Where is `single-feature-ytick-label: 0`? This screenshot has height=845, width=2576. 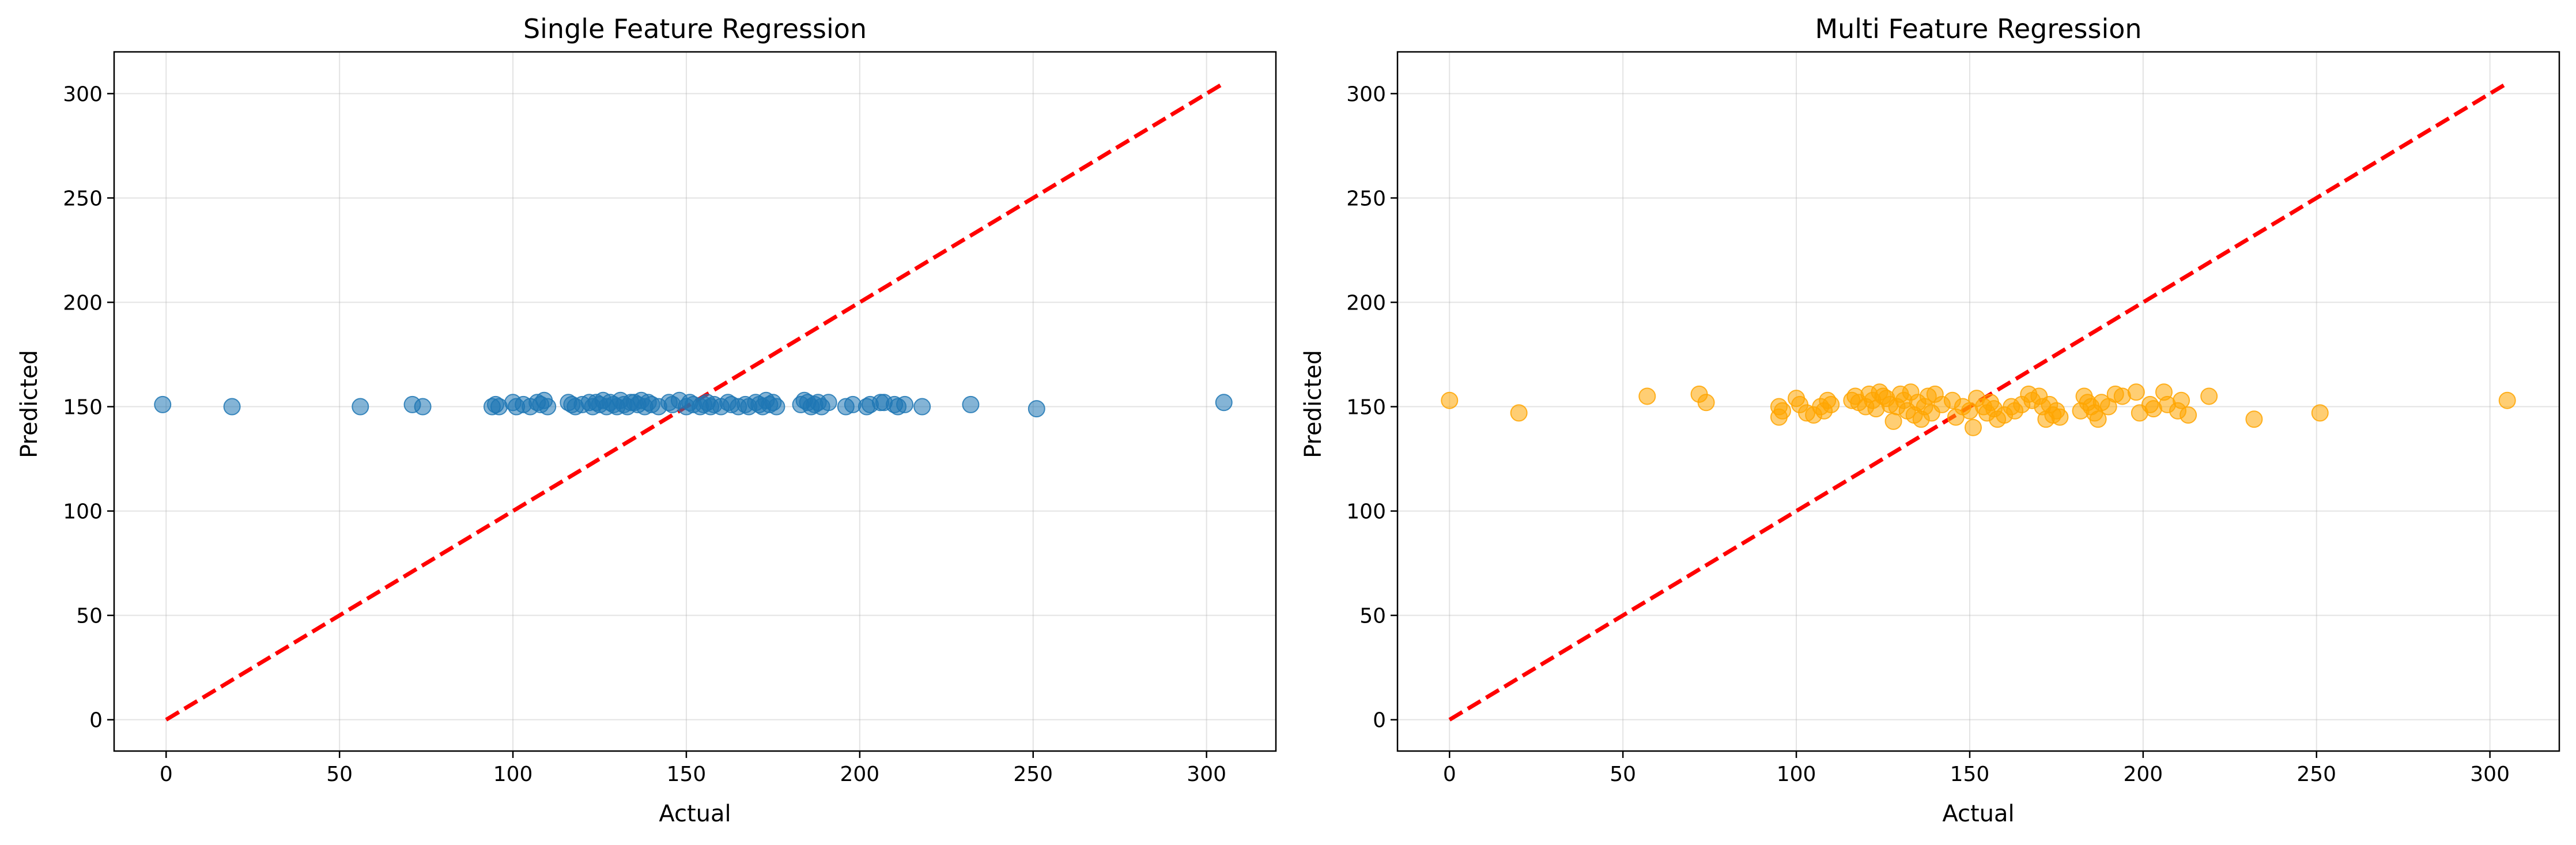
single-feature-ytick-label: 0 is located at coordinates (96, 721).